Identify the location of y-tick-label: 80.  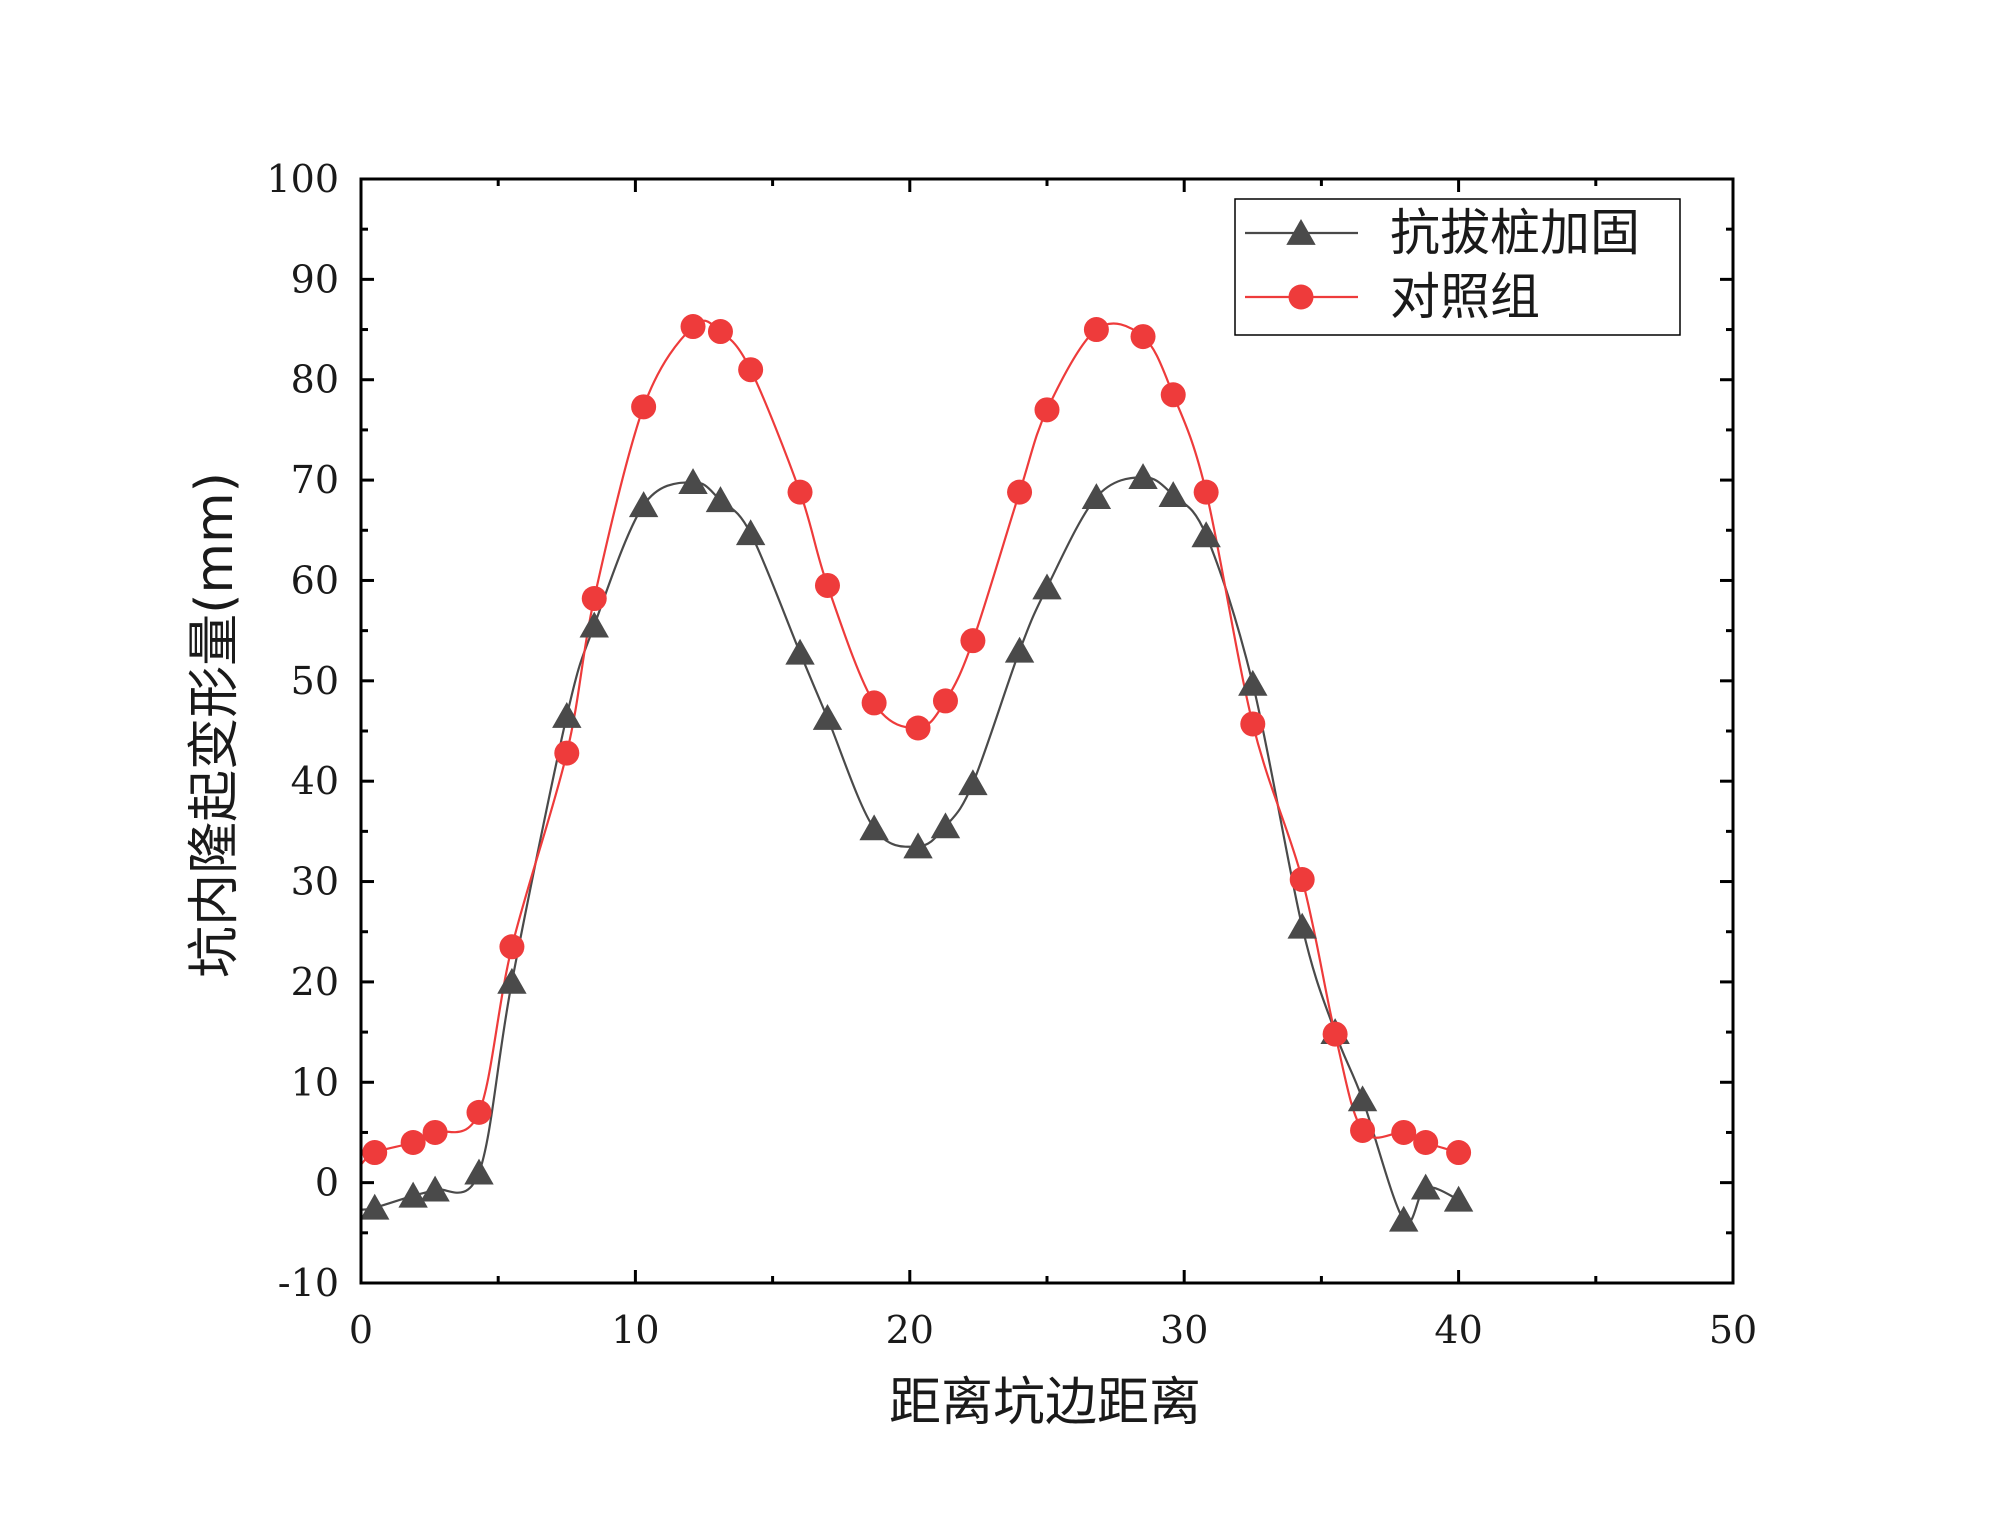
(315, 380).